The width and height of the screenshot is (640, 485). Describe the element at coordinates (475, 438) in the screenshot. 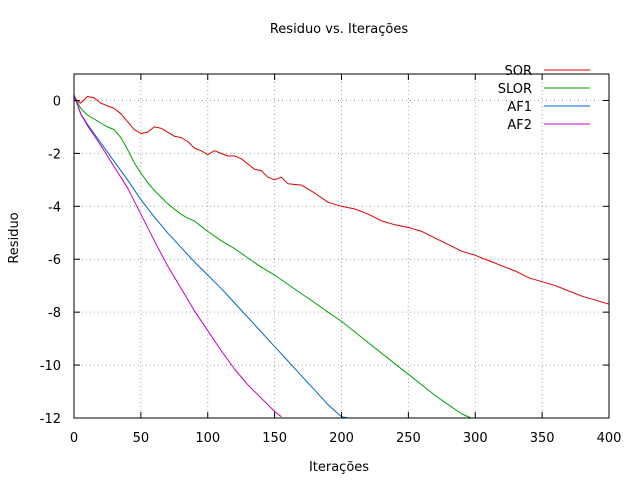

I see `x-tick-label: 300` at that location.